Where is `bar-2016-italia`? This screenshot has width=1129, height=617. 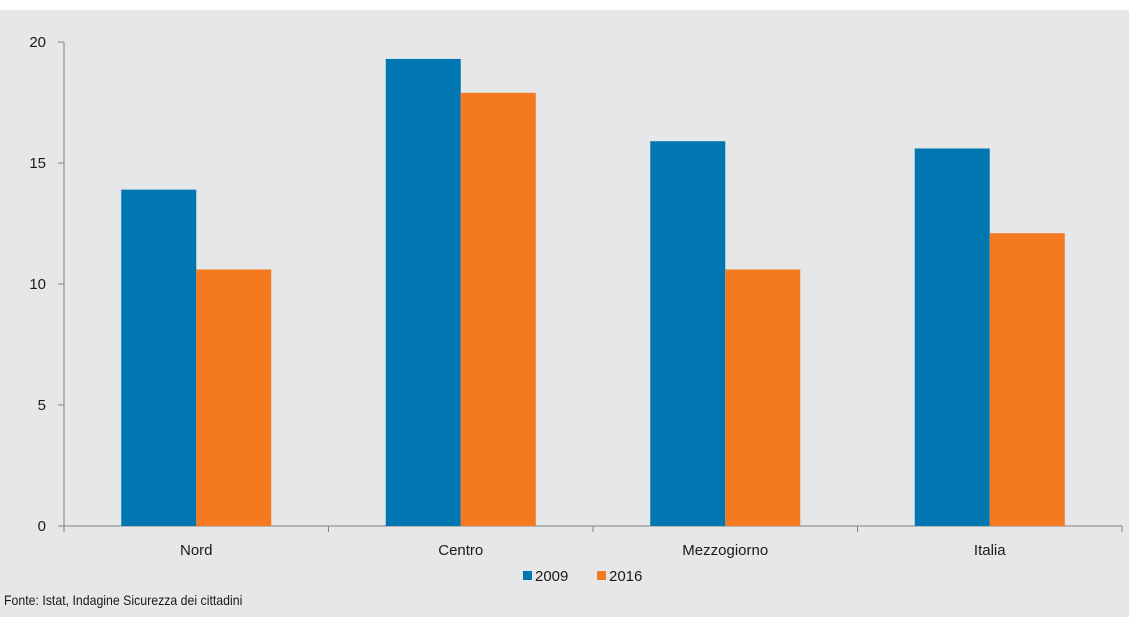
bar-2016-italia is located at coordinates (1027, 379).